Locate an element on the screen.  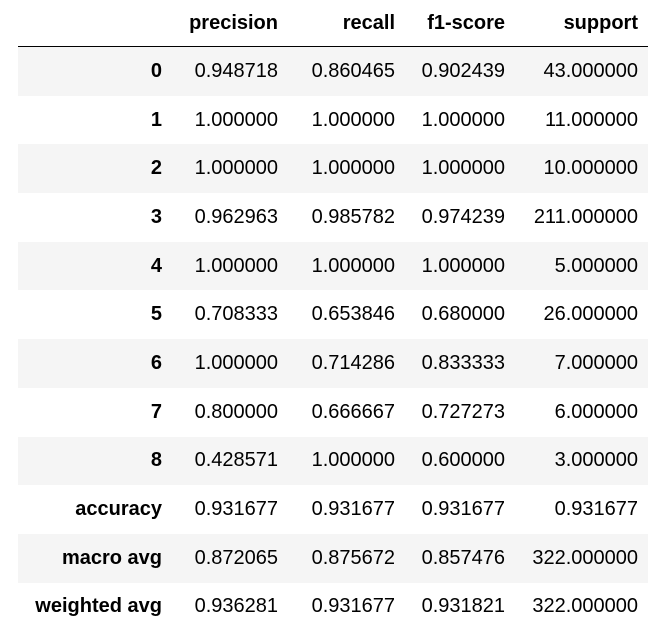
row-label: 8 is located at coordinates (156, 460).